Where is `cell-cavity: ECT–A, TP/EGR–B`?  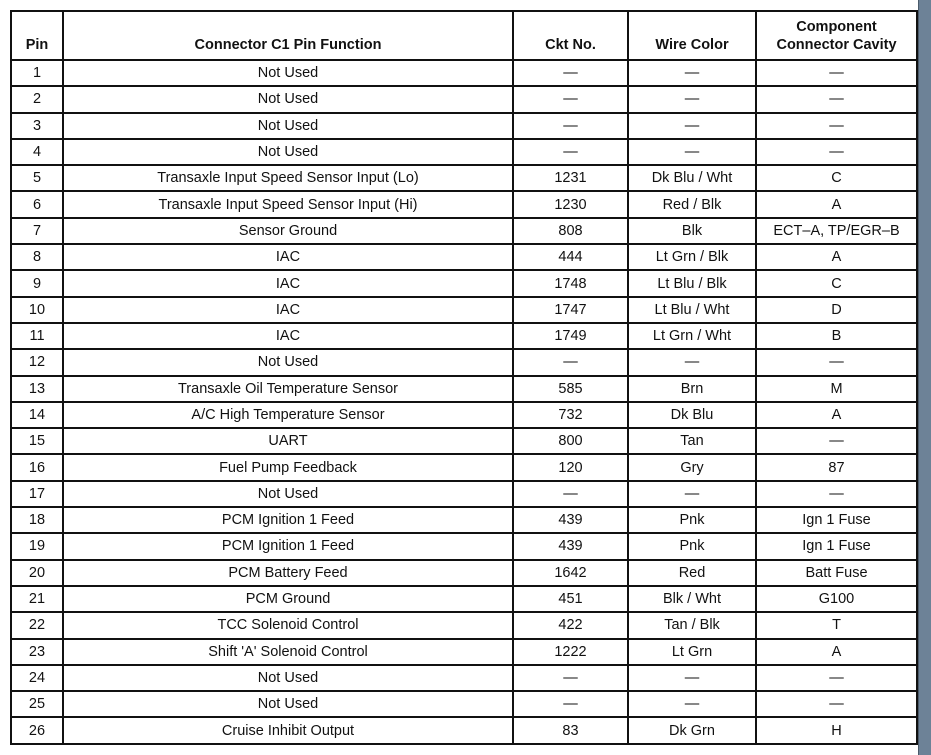 cell-cavity: ECT–A, TP/EGR–B is located at coordinates (836, 231).